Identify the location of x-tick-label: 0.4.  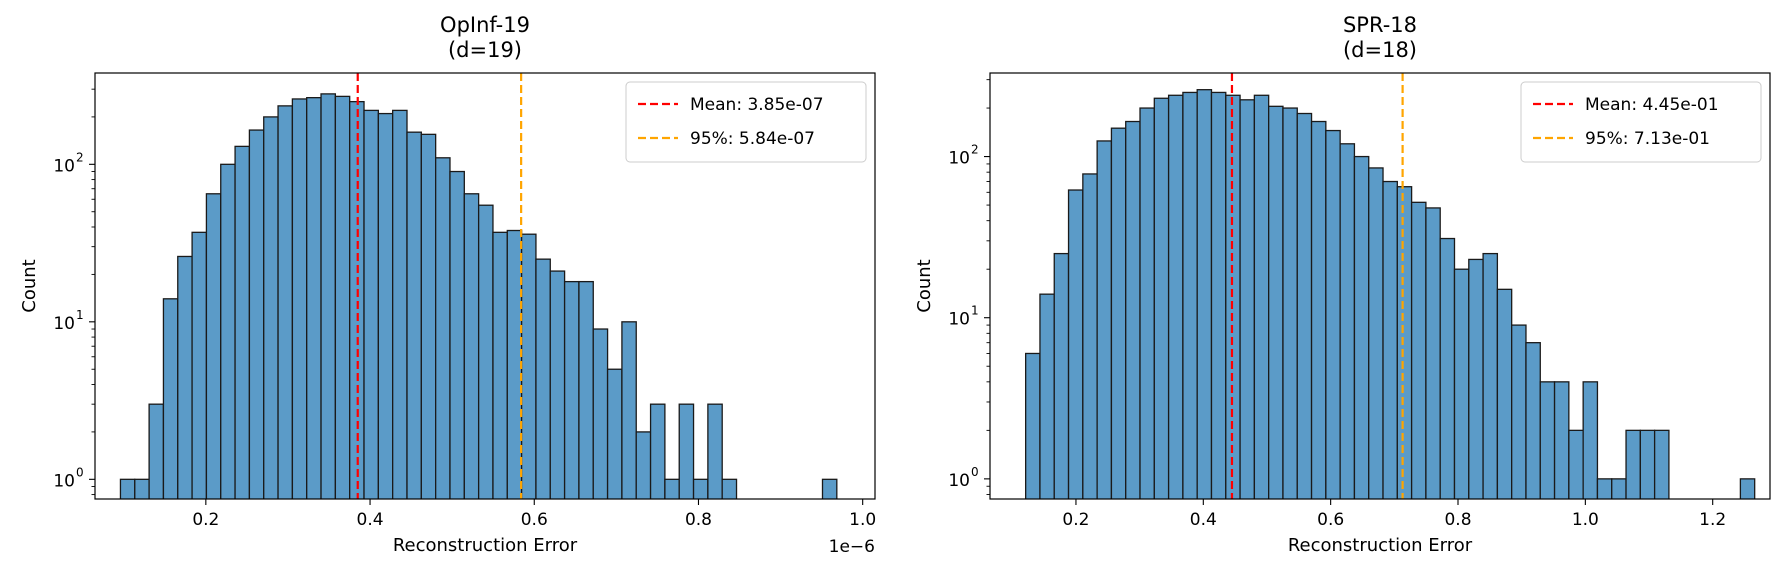
(1203, 520).